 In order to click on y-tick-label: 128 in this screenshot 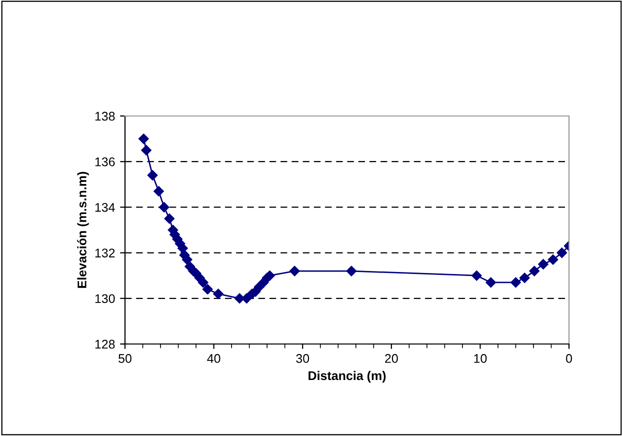, I will do `click(105, 344)`.